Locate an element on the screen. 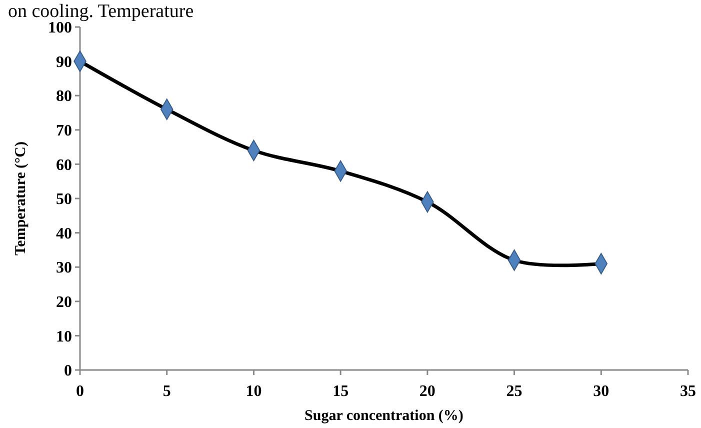  x-tick-label: 35 is located at coordinates (688, 391).